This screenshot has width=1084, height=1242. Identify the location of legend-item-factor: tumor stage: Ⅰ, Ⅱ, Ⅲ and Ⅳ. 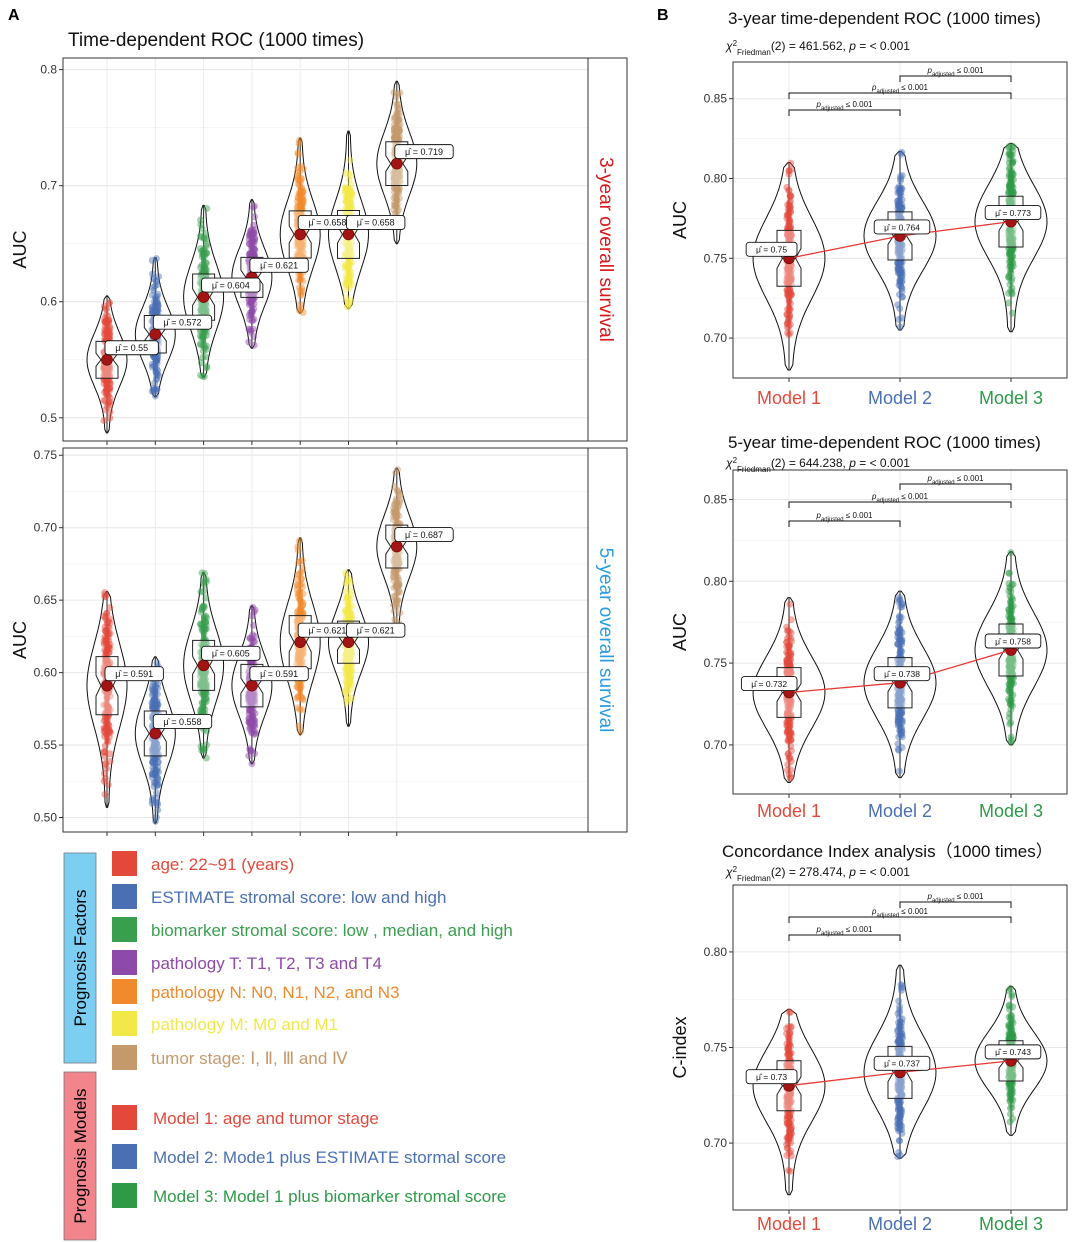
(230, 1057).